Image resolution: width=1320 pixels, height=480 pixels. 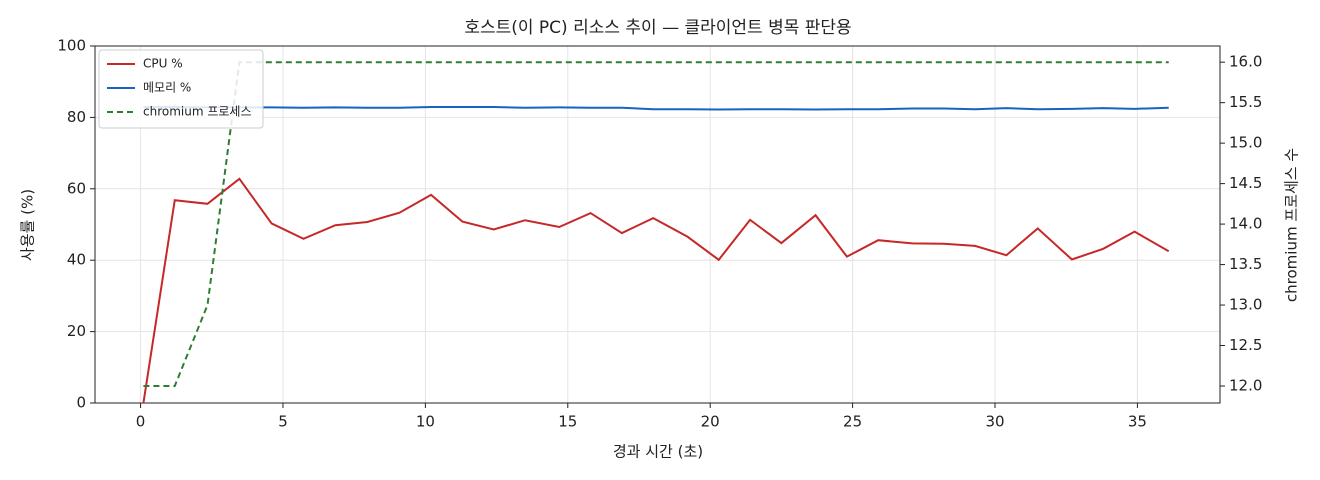 I want to click on y2-tick-label: 16.0, so click(x=1245, y=62).